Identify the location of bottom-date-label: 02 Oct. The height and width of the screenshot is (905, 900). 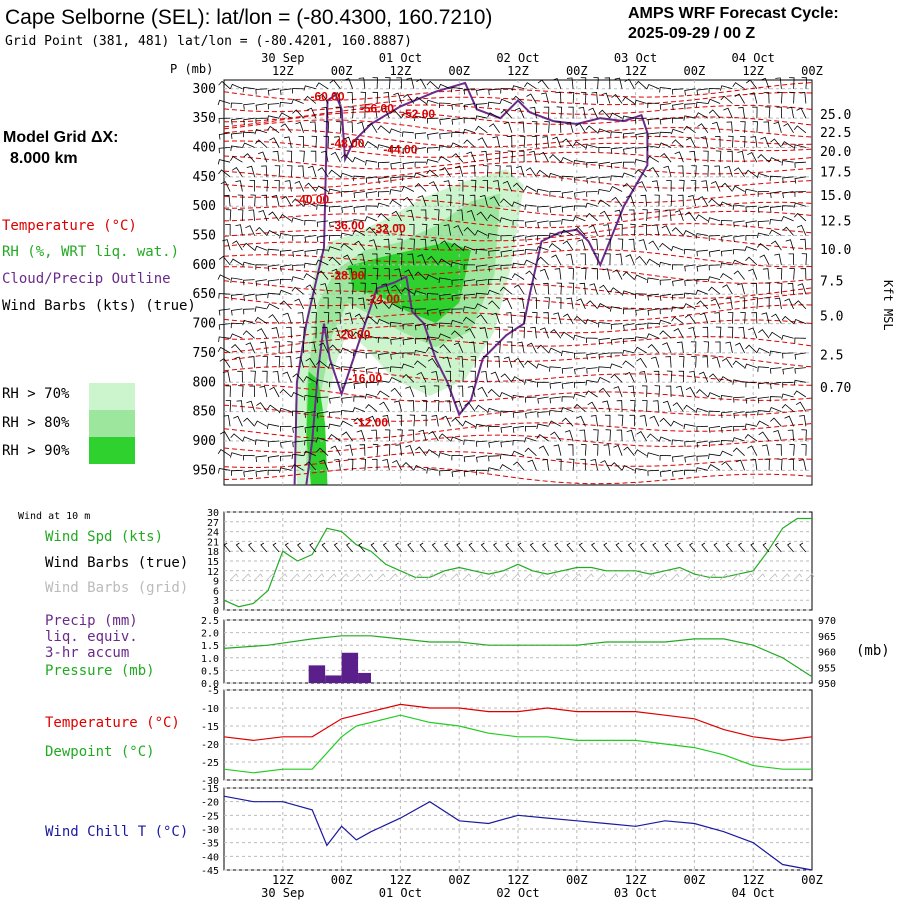
(517, 893).